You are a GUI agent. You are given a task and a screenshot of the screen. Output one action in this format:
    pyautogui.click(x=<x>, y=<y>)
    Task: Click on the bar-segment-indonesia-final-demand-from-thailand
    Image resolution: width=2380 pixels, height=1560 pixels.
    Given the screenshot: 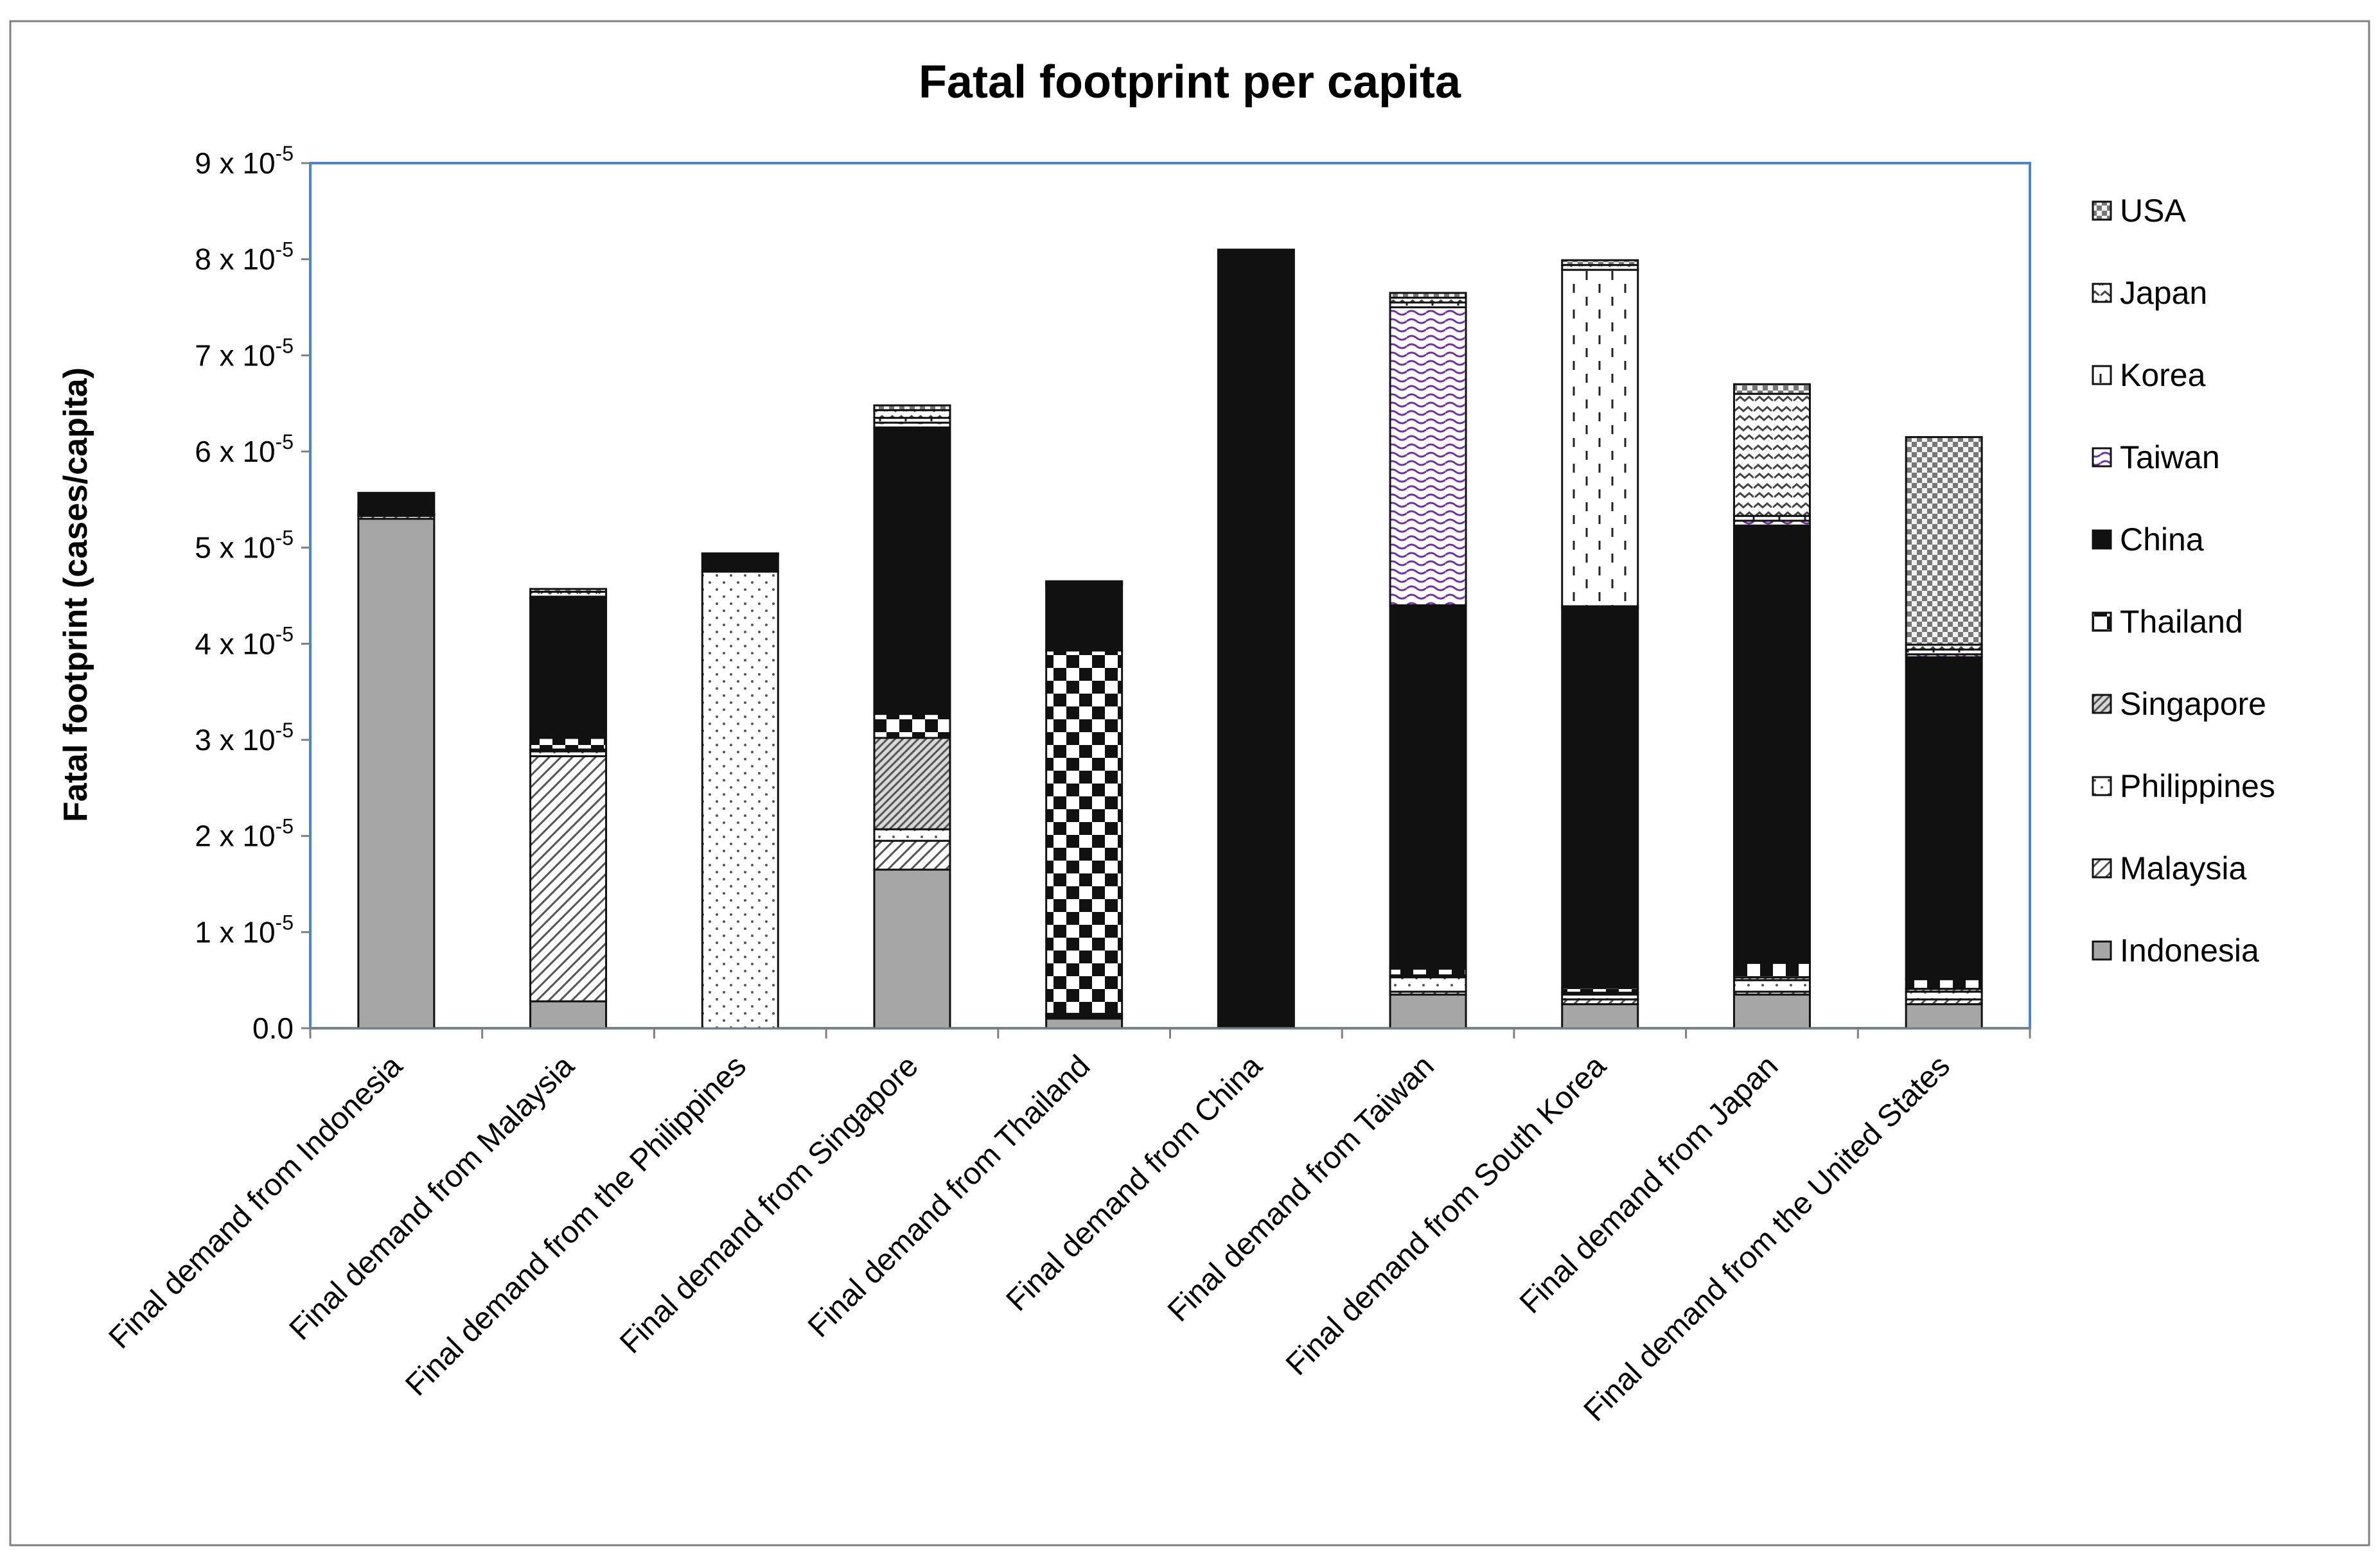 What is the action you would take?
    pyautogui.click(x=1084, y=1023)
    